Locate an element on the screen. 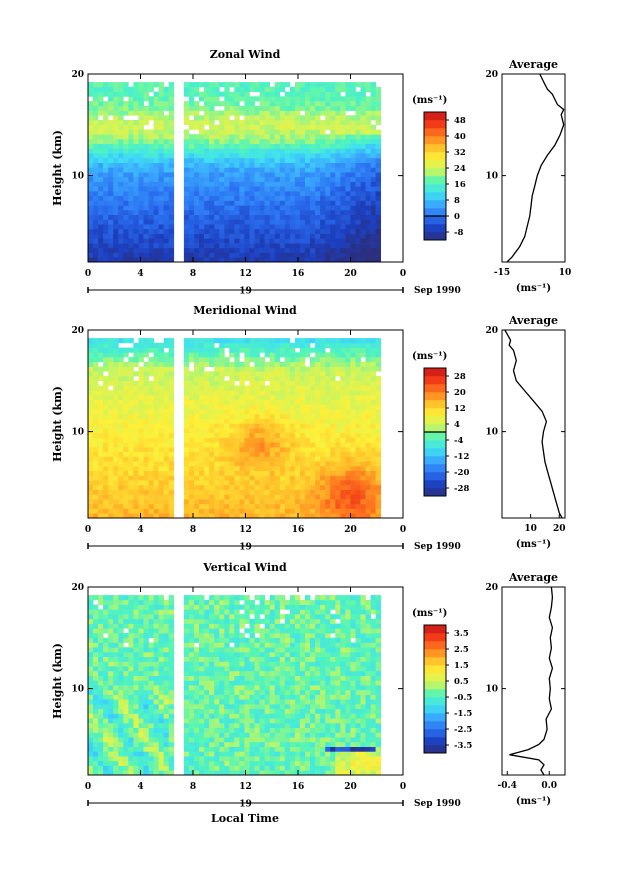 The width and height of the screenshot is (619, 873). zonal-wind-title: Zonal Wind is located at coordinates (245, 54).